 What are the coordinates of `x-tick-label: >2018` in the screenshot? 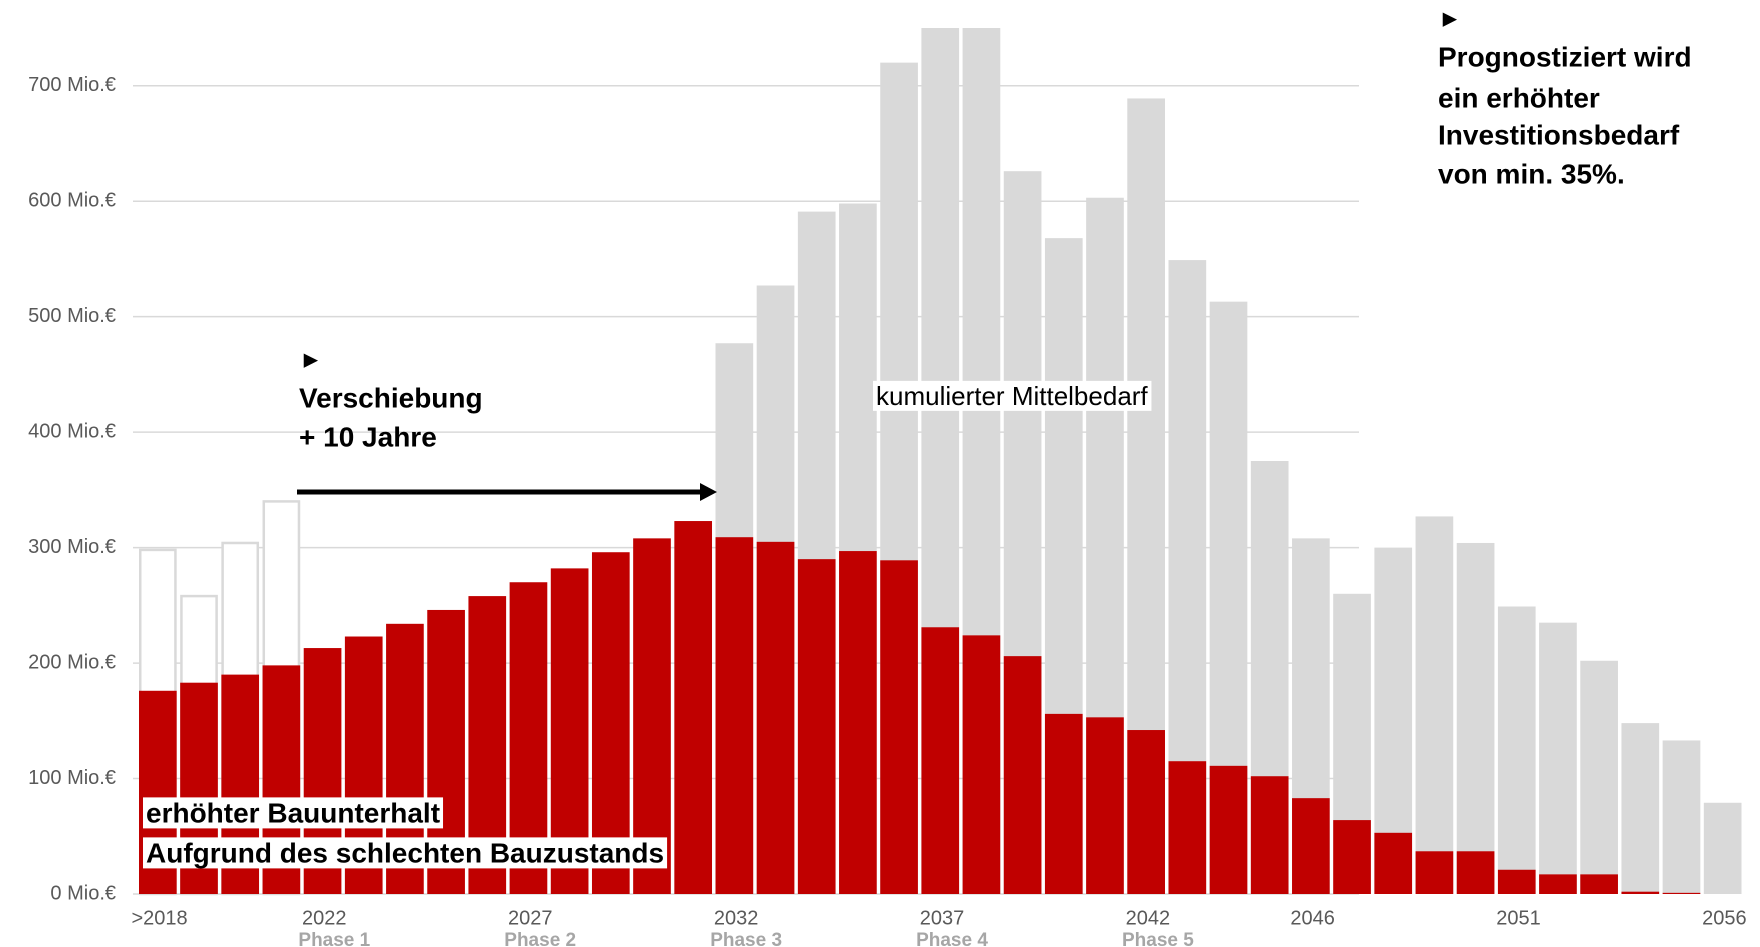 It's located at (160, 918).